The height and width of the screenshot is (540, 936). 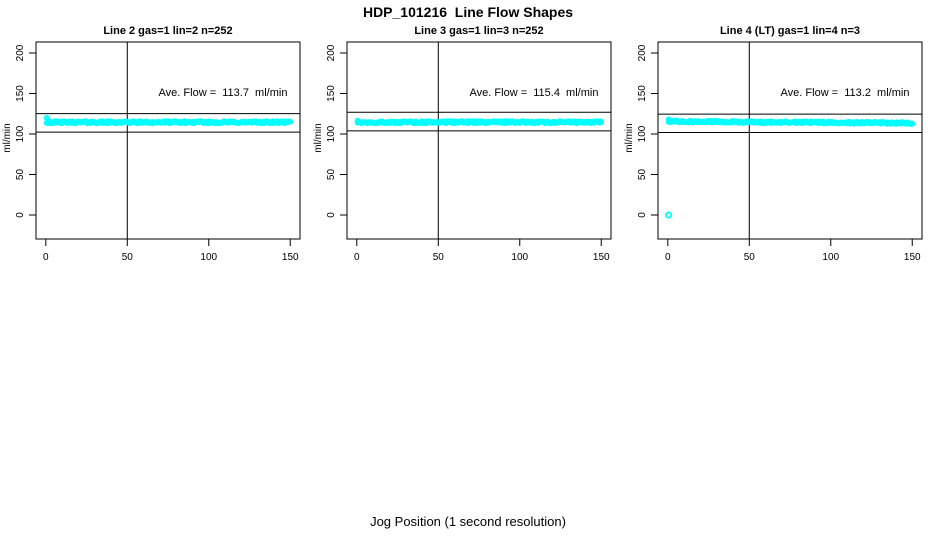 What do you see at coordinates (7, 138) in the screenshot?
I see `panel1-y-axis-label: ml/min` at bounding box center [7, 138].